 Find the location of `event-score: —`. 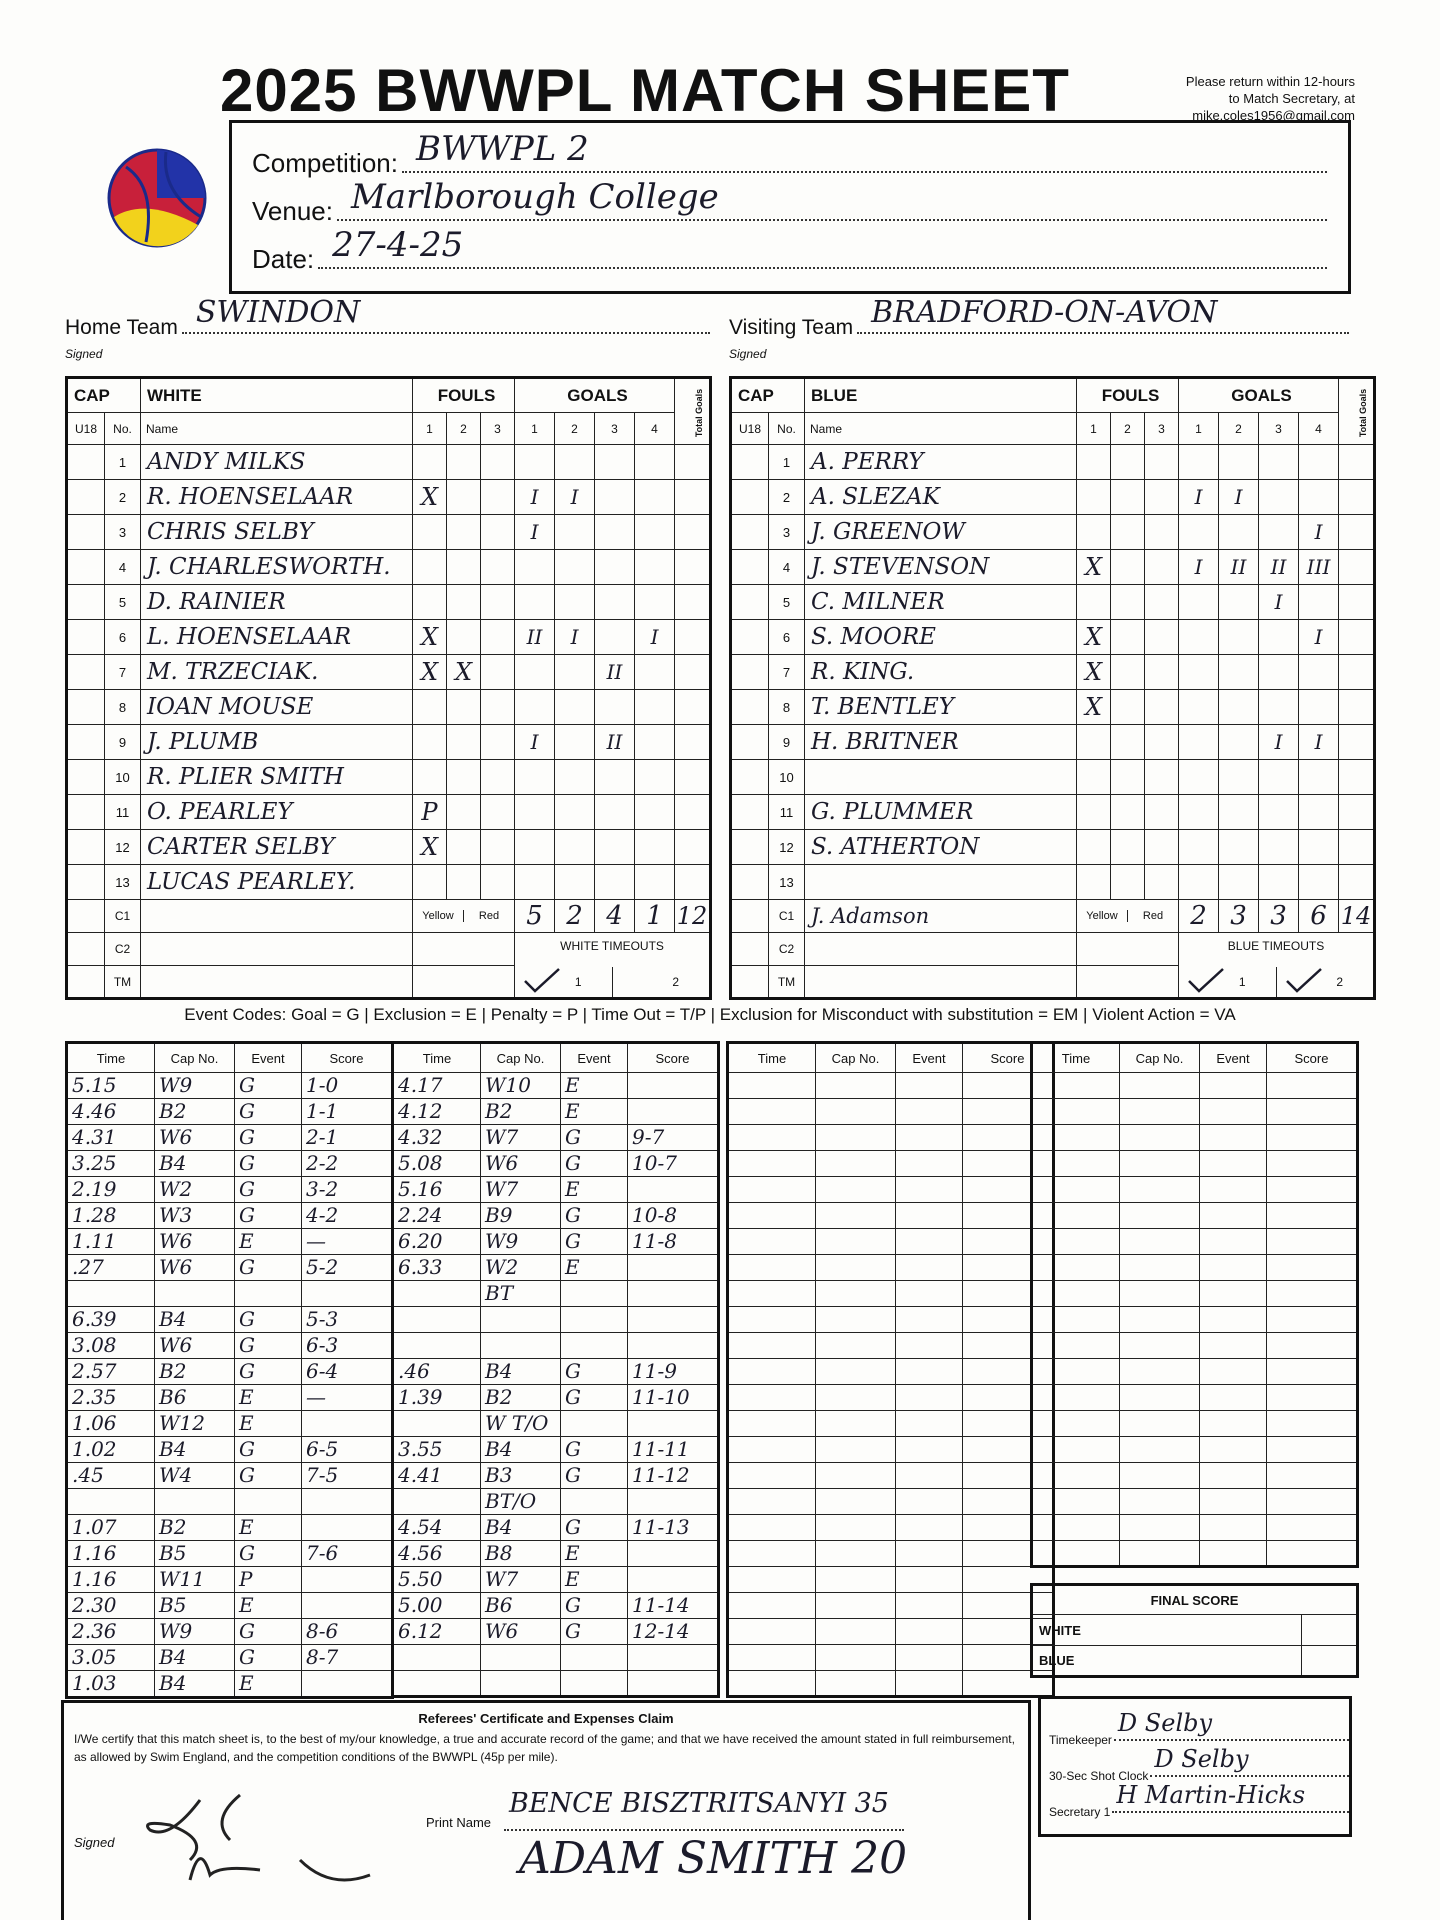

event-score: — is located at coordinates (316, 1241).